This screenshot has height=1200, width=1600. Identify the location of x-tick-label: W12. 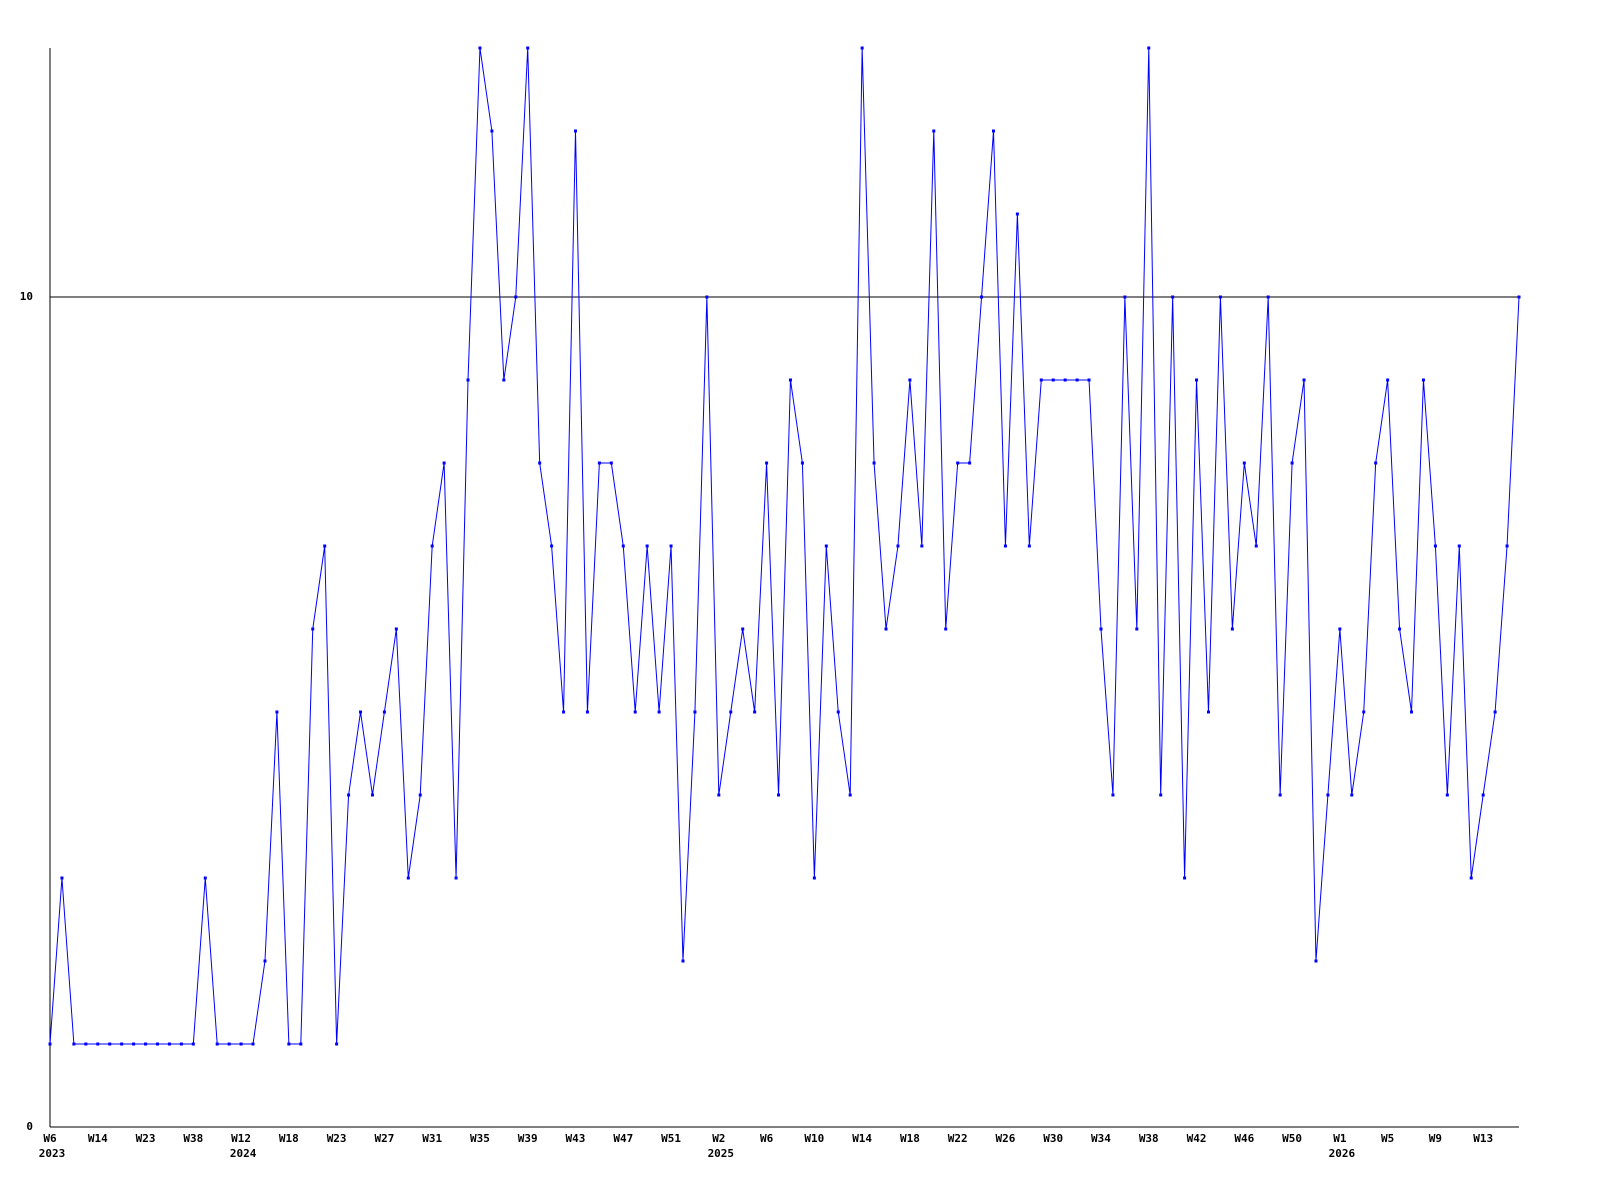
(241, 1138).